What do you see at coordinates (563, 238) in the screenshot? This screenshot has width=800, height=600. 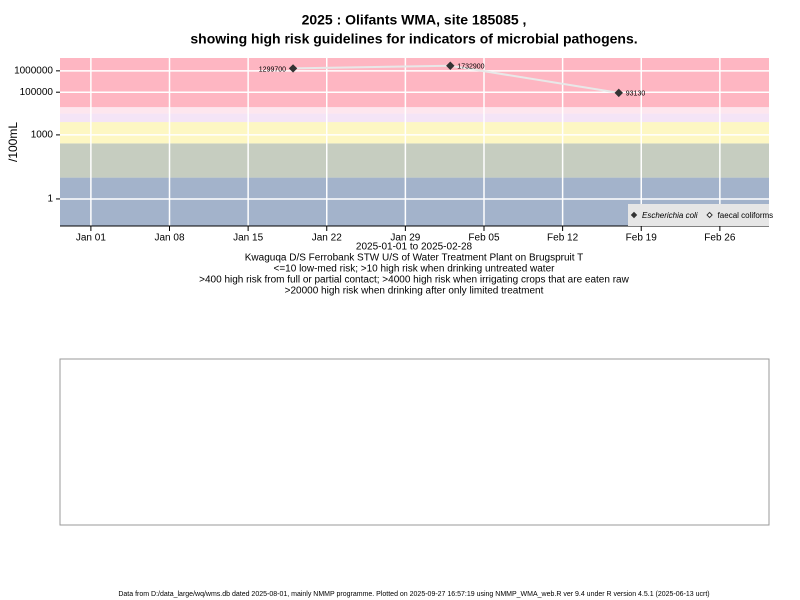 I see `x-tick-label: Feb 12` at bounding box center [563, 238].